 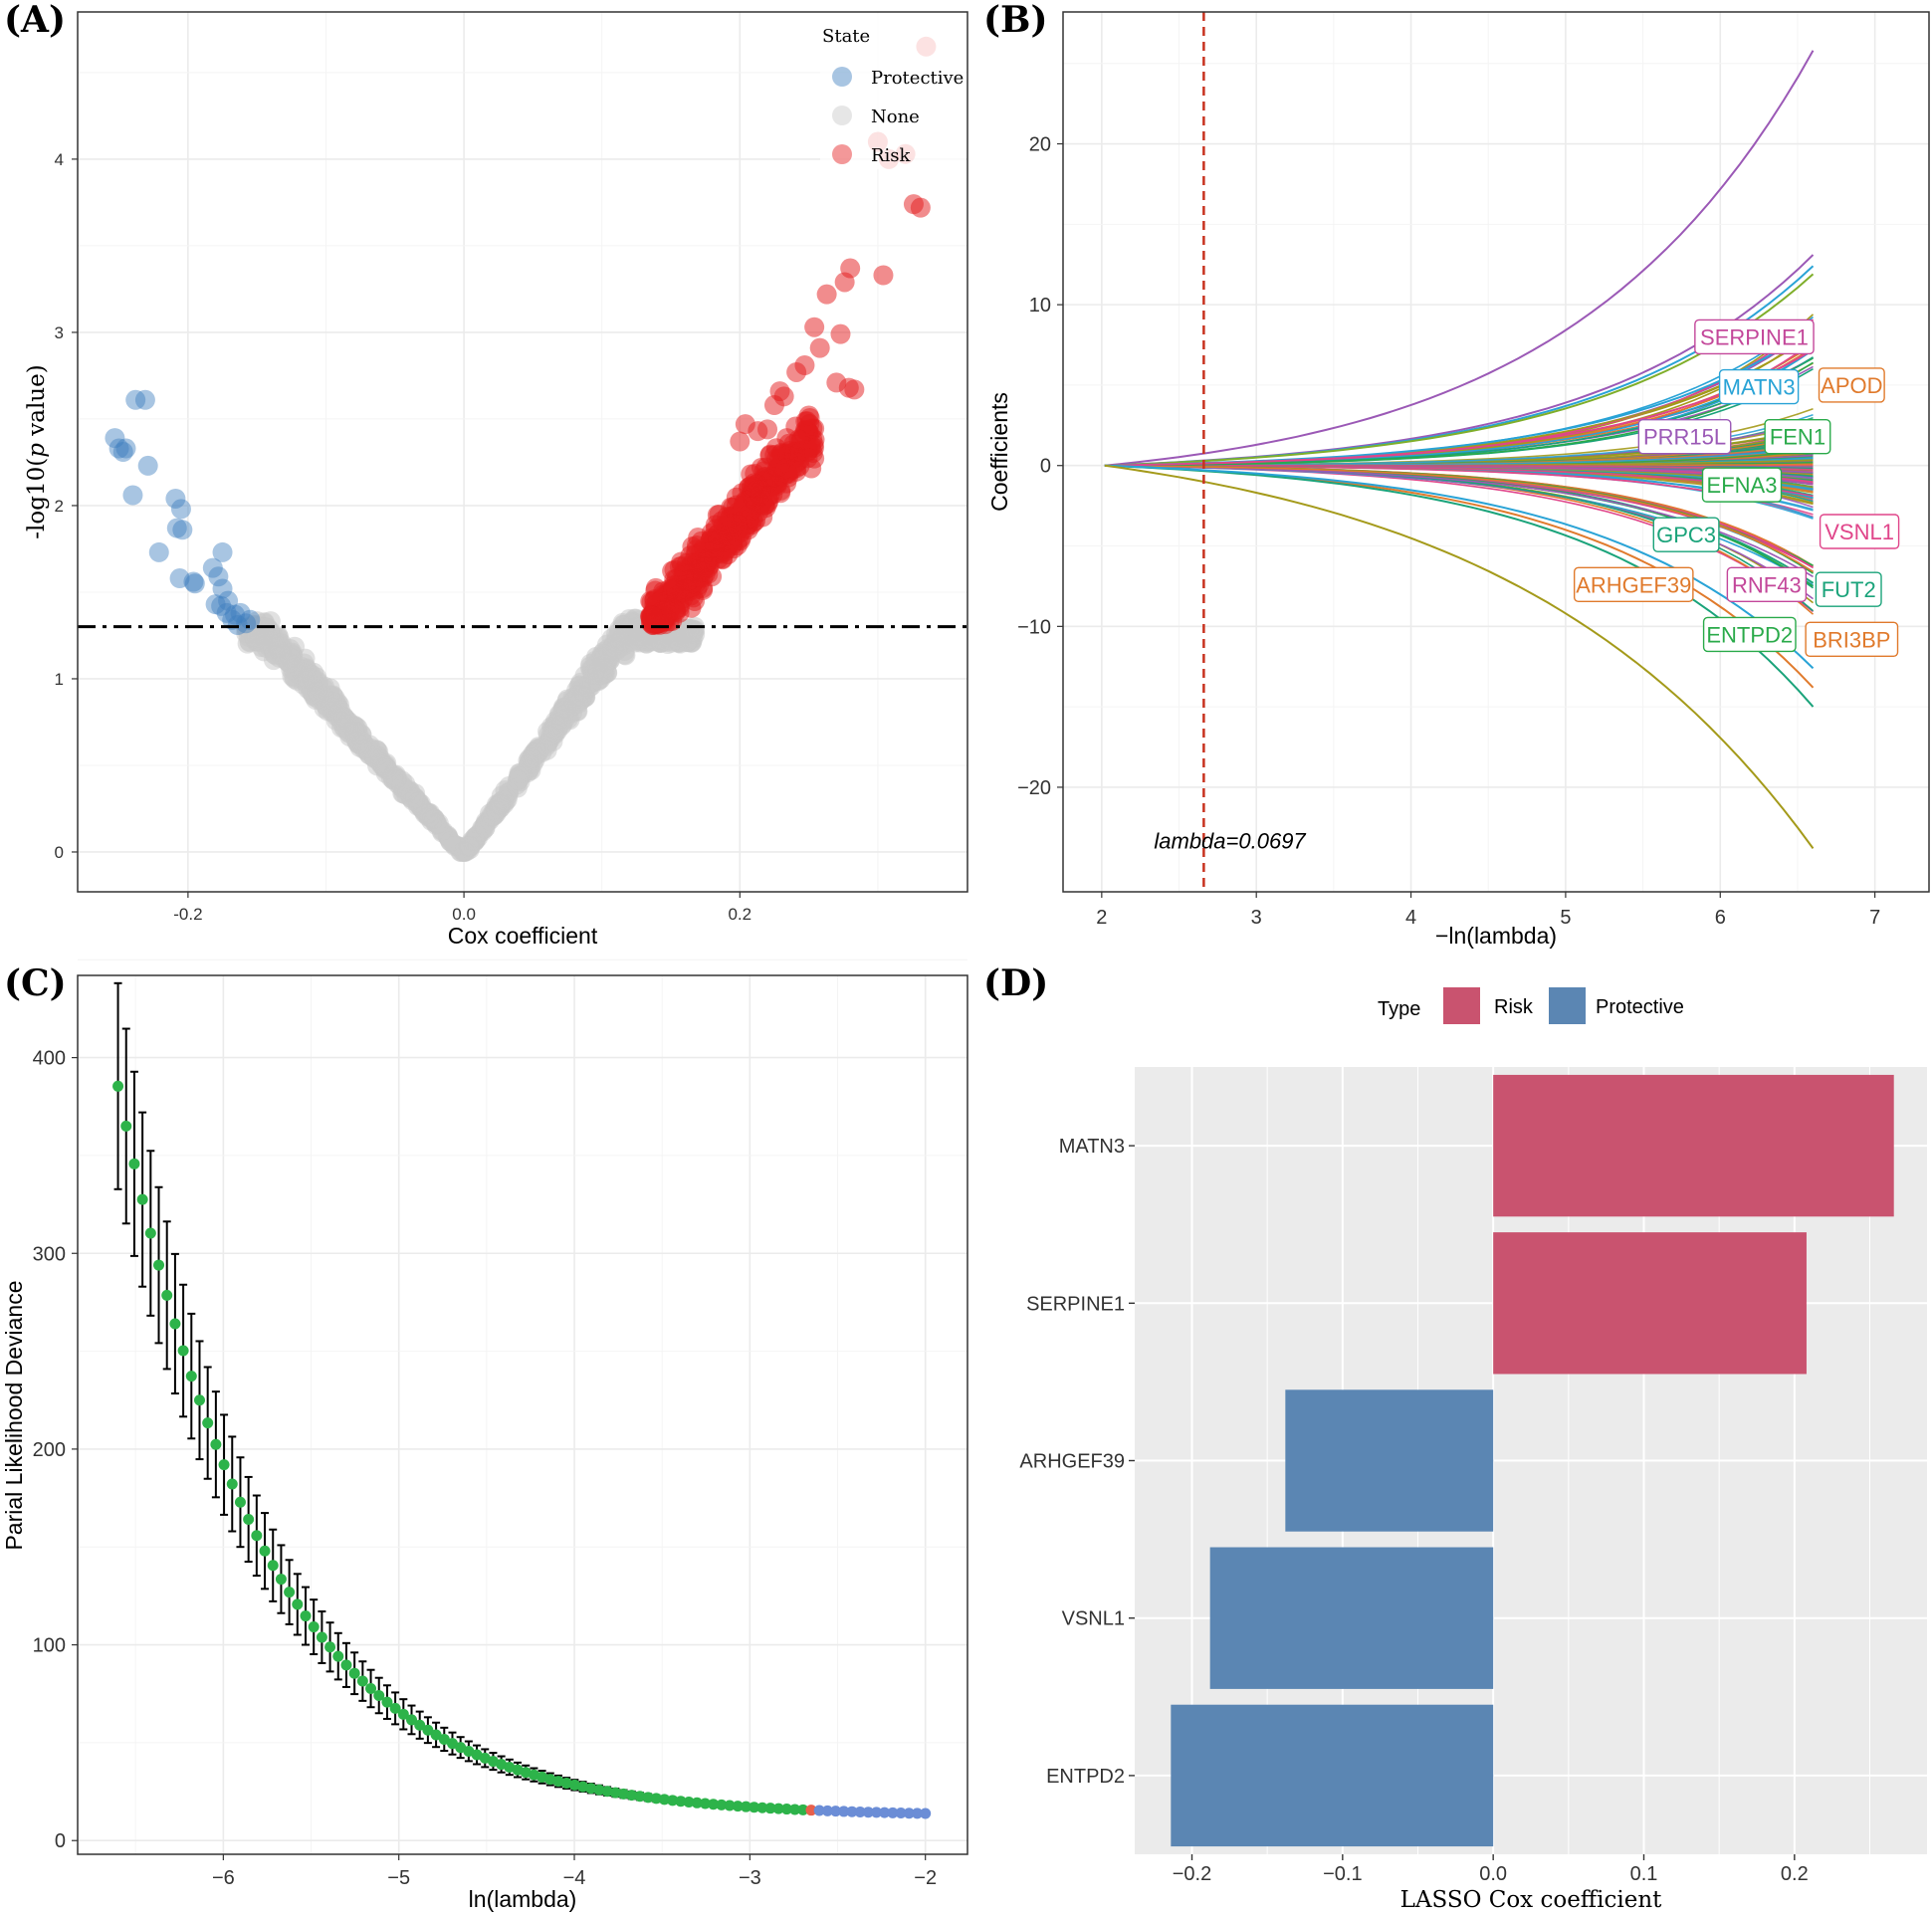 I want to click on volcano-tick-labels: -0.2 0.0 0.2 0 1 2 3 4, so click(x=403, y=537).